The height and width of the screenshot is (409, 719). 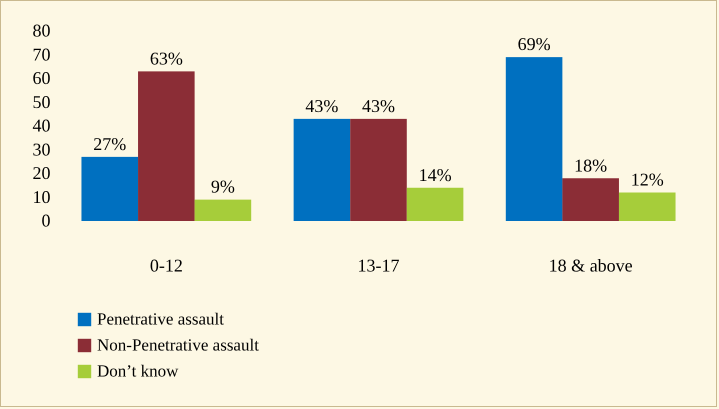 I want to click on data-label: 63%, so click(x=166, y=58).